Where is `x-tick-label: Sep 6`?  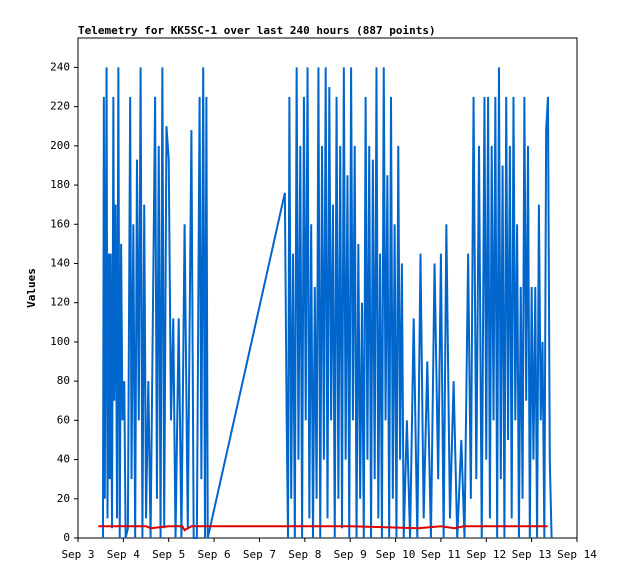 x-tick-label: Sep 6 is located at coordinates (214, 554).